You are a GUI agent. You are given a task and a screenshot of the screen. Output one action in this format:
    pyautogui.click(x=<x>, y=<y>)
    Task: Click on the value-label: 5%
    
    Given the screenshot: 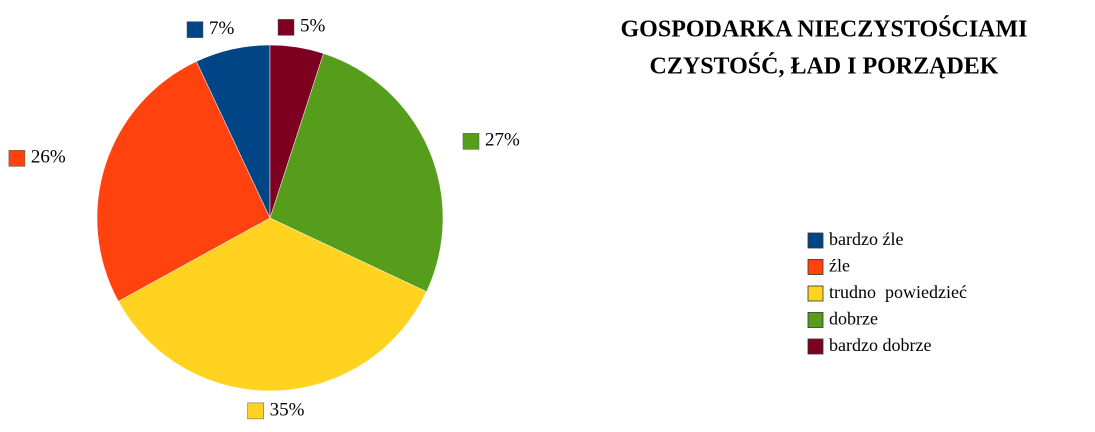 What is the action you would take?
    pyautogui.click(x=313, y=26)
    